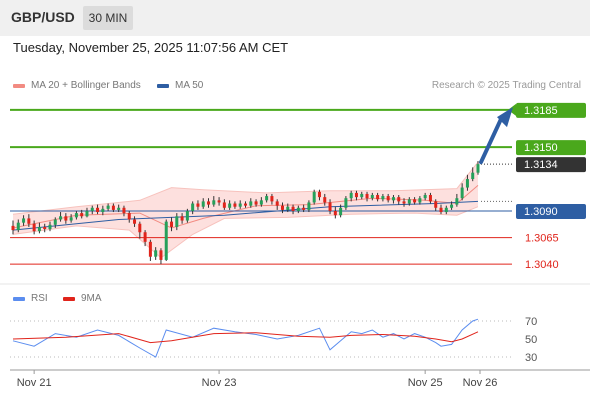 This screenshot has width=590, height=400. I want to click on rsi-line, so click(245, 338).